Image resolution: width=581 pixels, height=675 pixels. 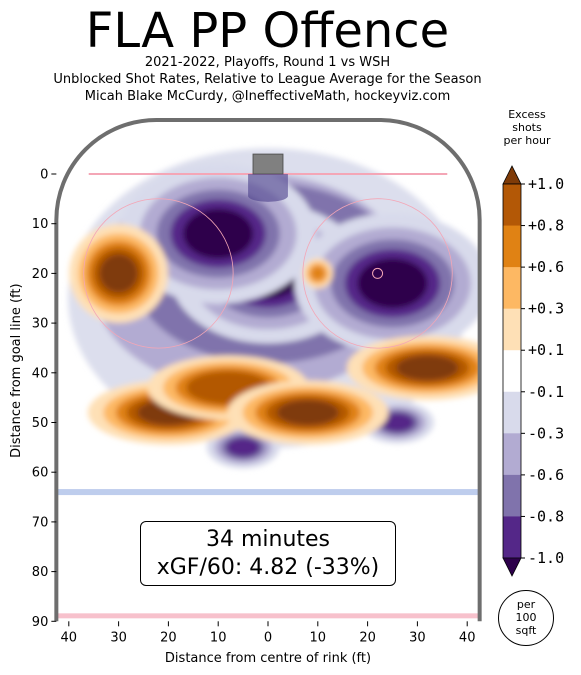 I want to click on colorbar: +1.0 +0.8 +0.6 +0.3 +0.1 -0.1 -0.3 -0.6 -0.8 -1.0, so click(x=533, y=371).